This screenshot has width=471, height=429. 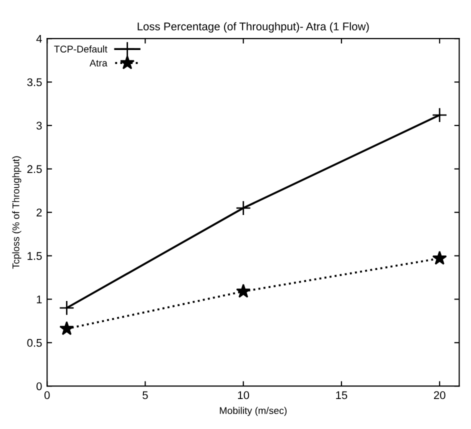 What do you see at coordinates (47, 395) in the screenshot?
I see `x-tick-label: 0` at bounding box center [47, 395].